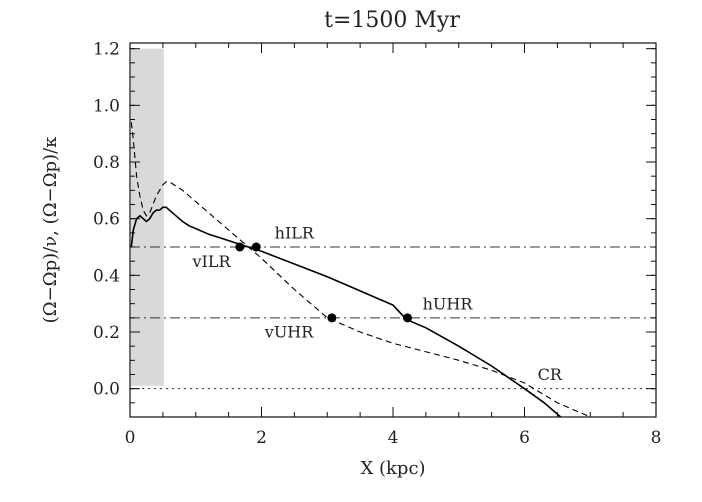  I want to click on x-tick-label: 0, so click(130, 438).